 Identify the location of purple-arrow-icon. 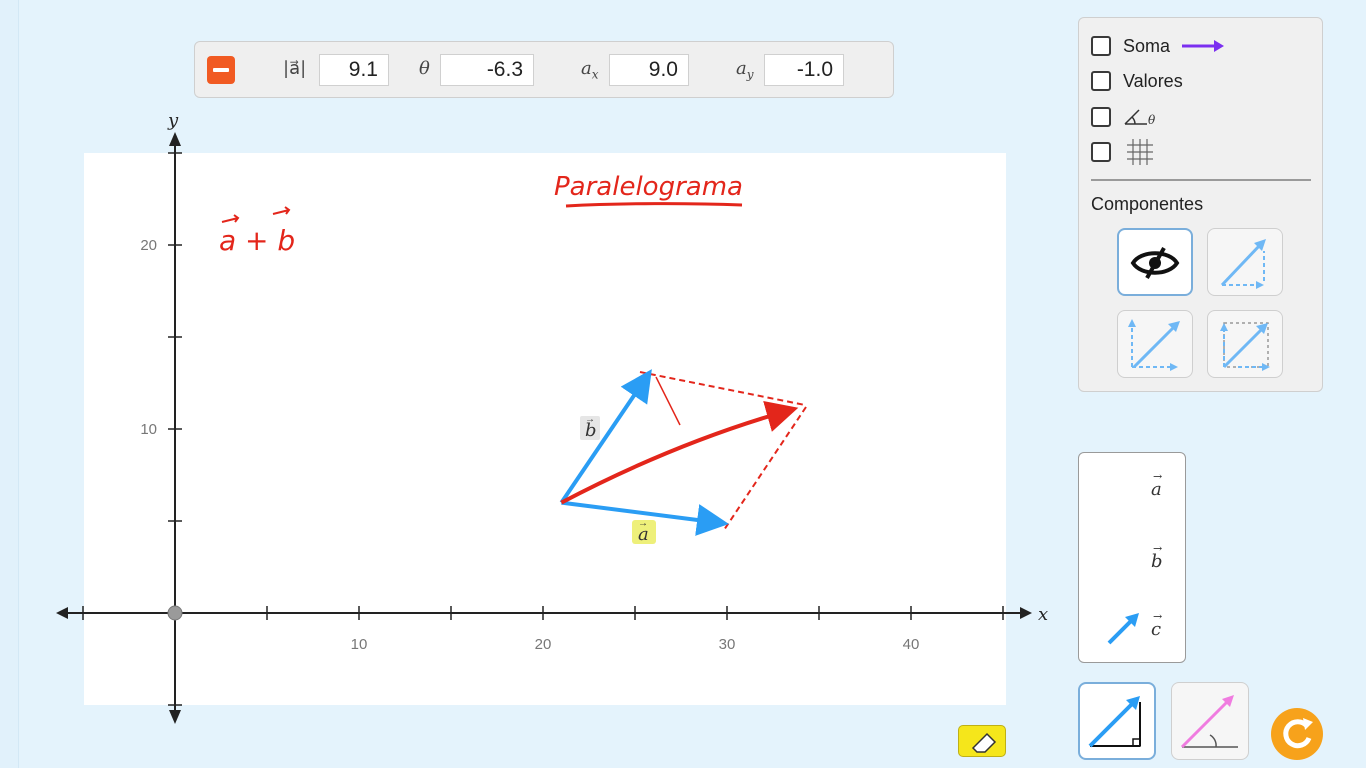
(1203, 46).